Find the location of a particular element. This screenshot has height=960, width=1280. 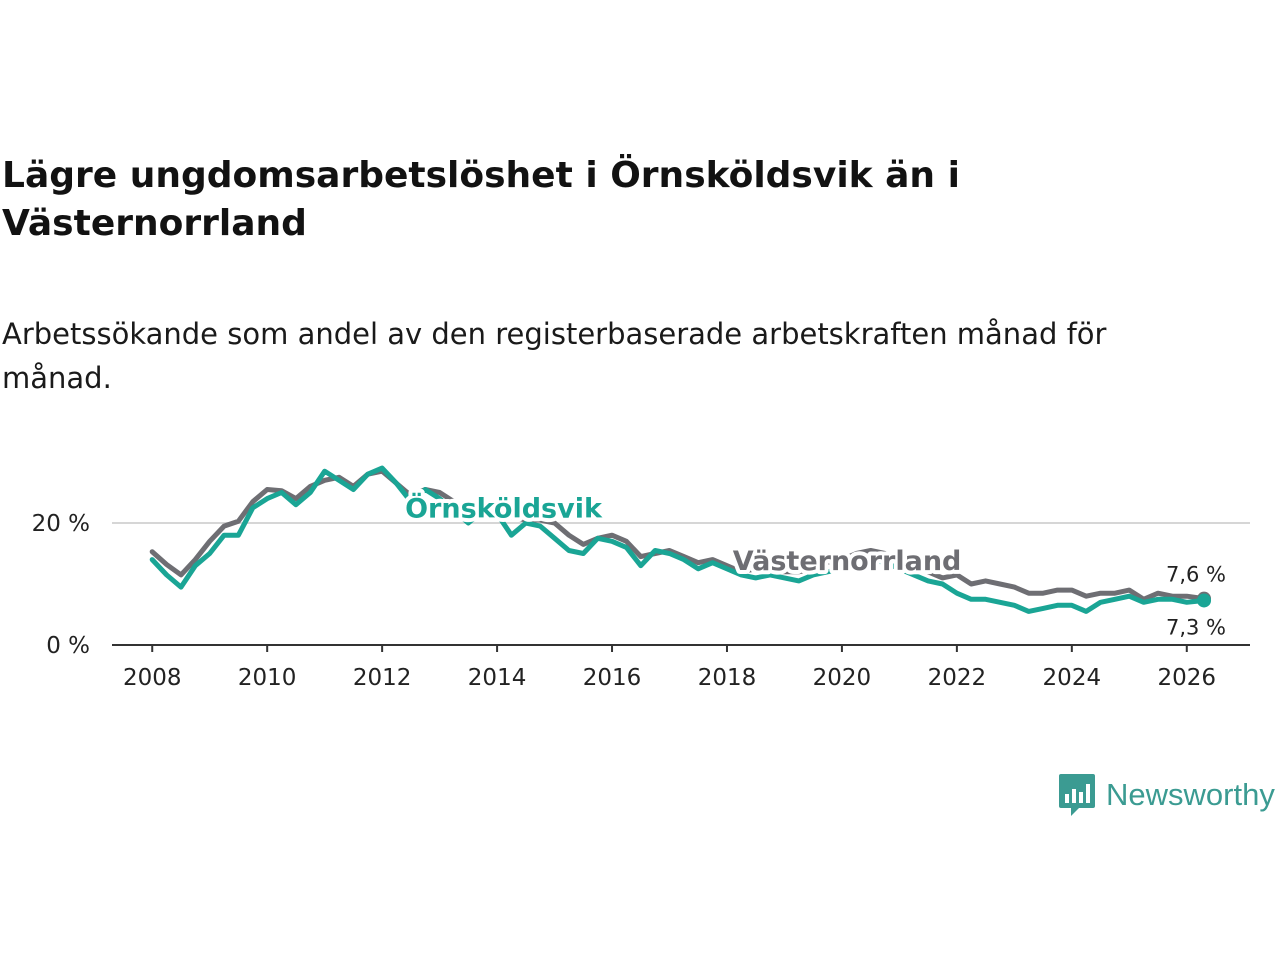

x-tick-label: 2014 is located at coordinates (497, 678).